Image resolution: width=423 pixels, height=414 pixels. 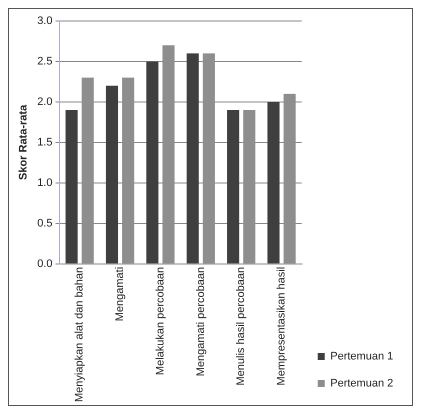 What do you see at coordinates (44, 264) in the screenshot?
I see `y-tick-label: 0.0` at bounding box center [44, 264].